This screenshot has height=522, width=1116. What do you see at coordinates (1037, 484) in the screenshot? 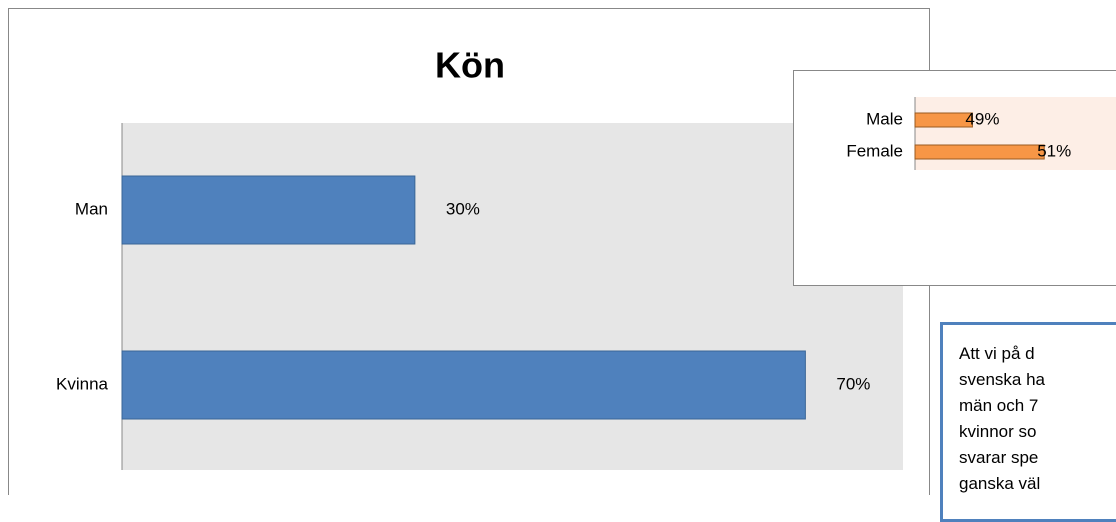
I see `text-line: ganska väl` at bounding box center [1037, 484].